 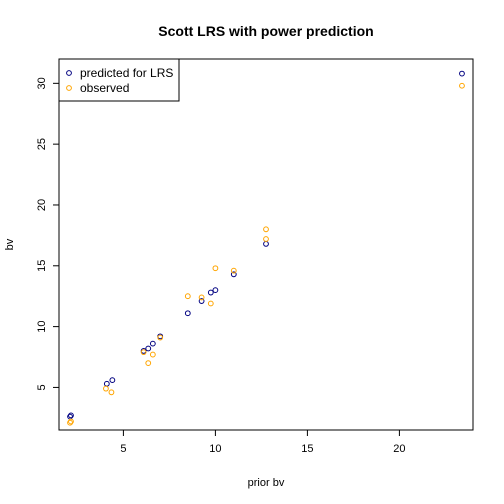 I want to click on y-tick-label: 30, so click(x=42, y=83).